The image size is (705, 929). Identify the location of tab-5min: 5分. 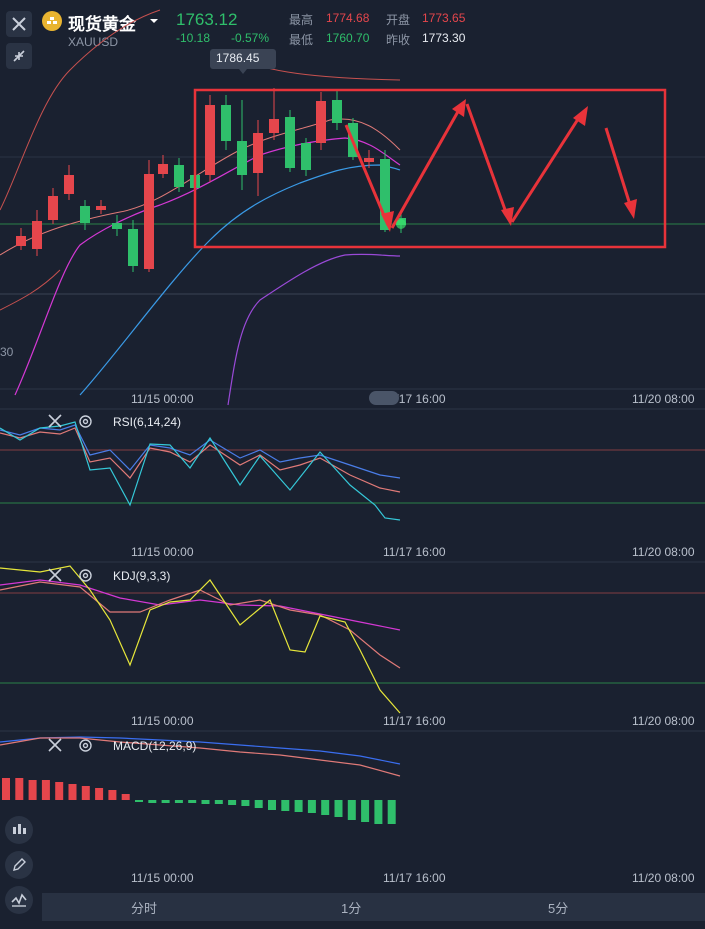
(558, 908).